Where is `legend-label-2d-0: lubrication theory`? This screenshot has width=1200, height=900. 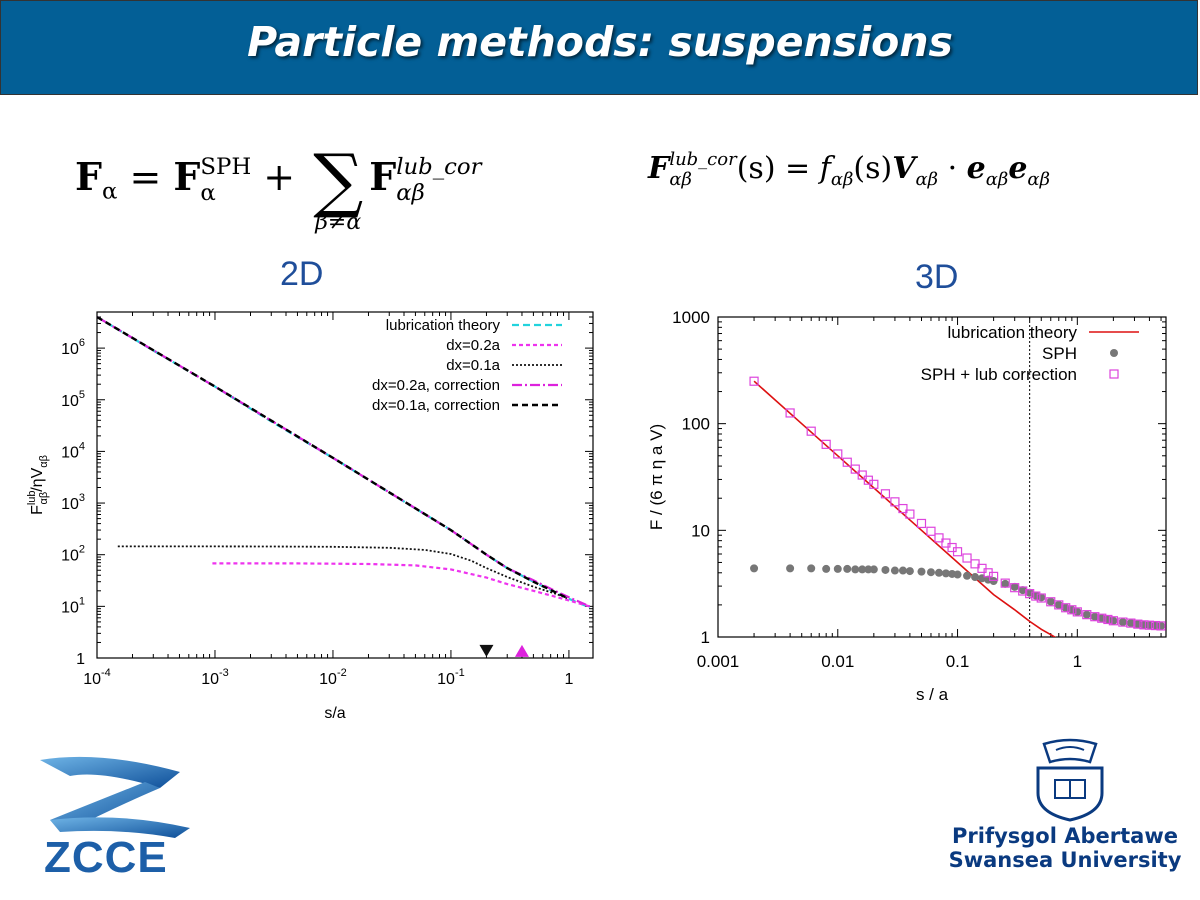 legend-label-2d-0: lubrication theory is located at coordinates (443, 325).